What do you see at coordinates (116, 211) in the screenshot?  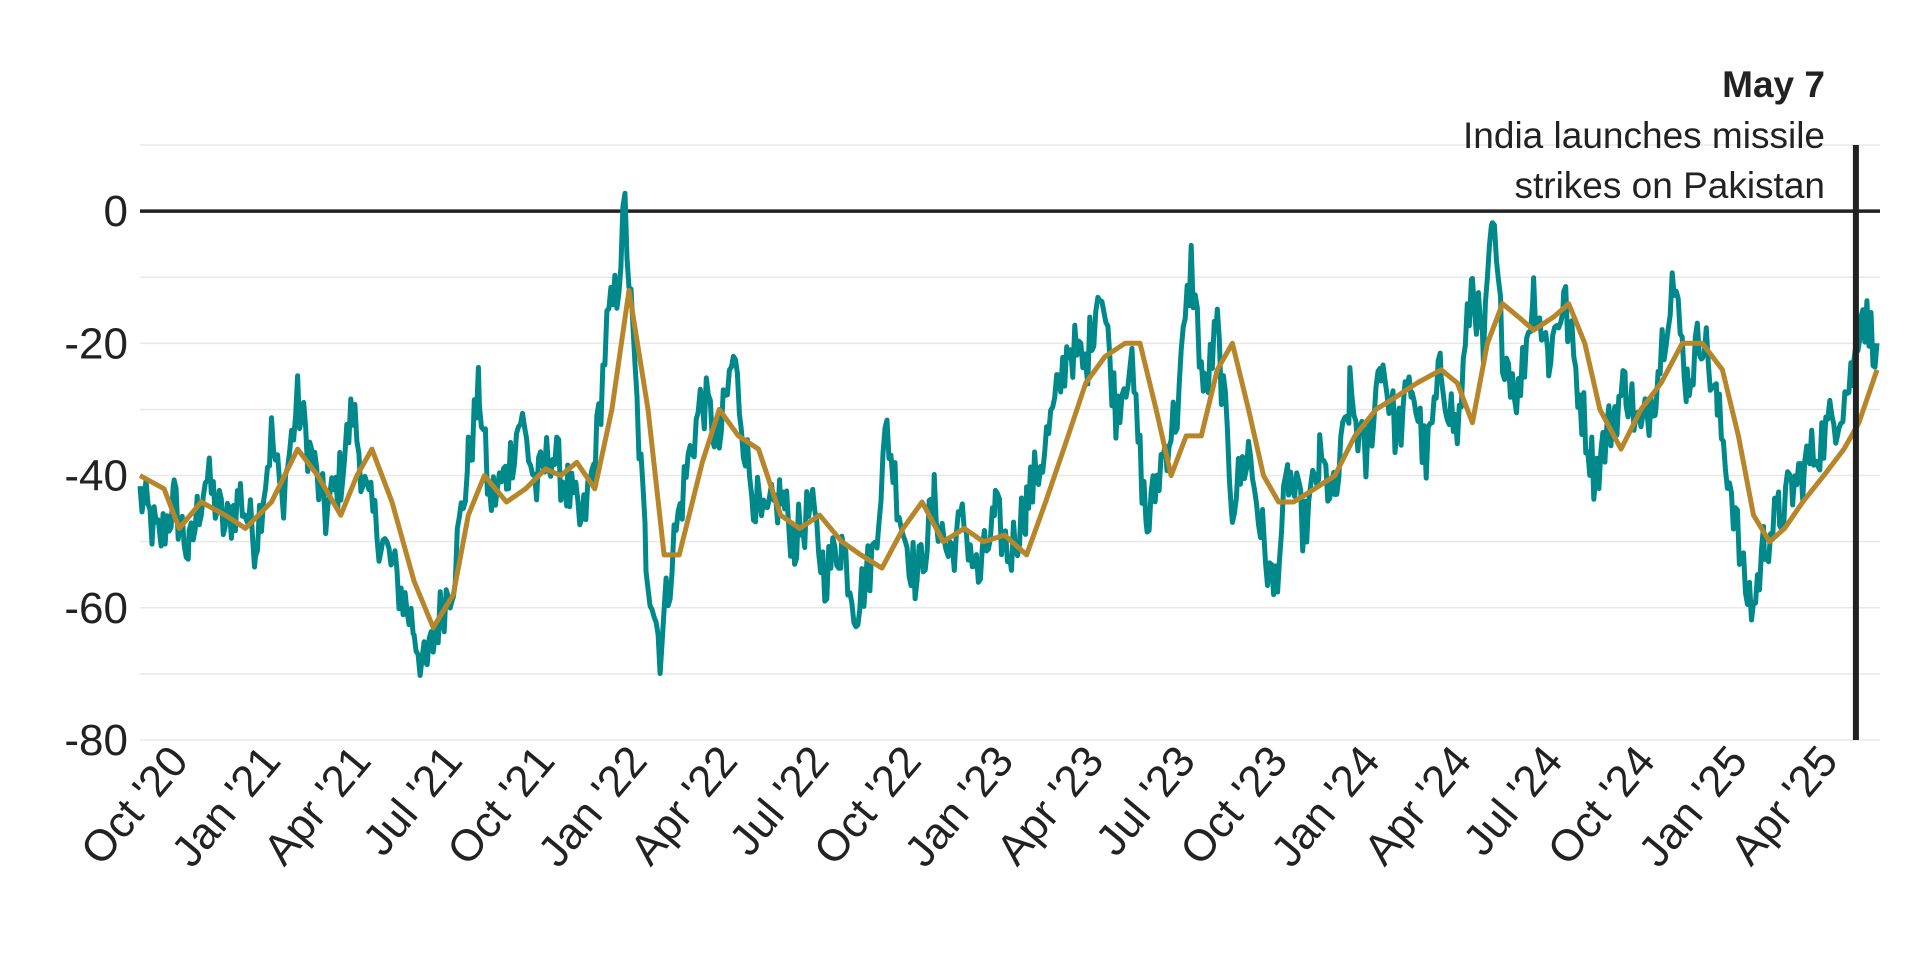 I see `y-tick-label: 0` at bounding box center [116, 211].